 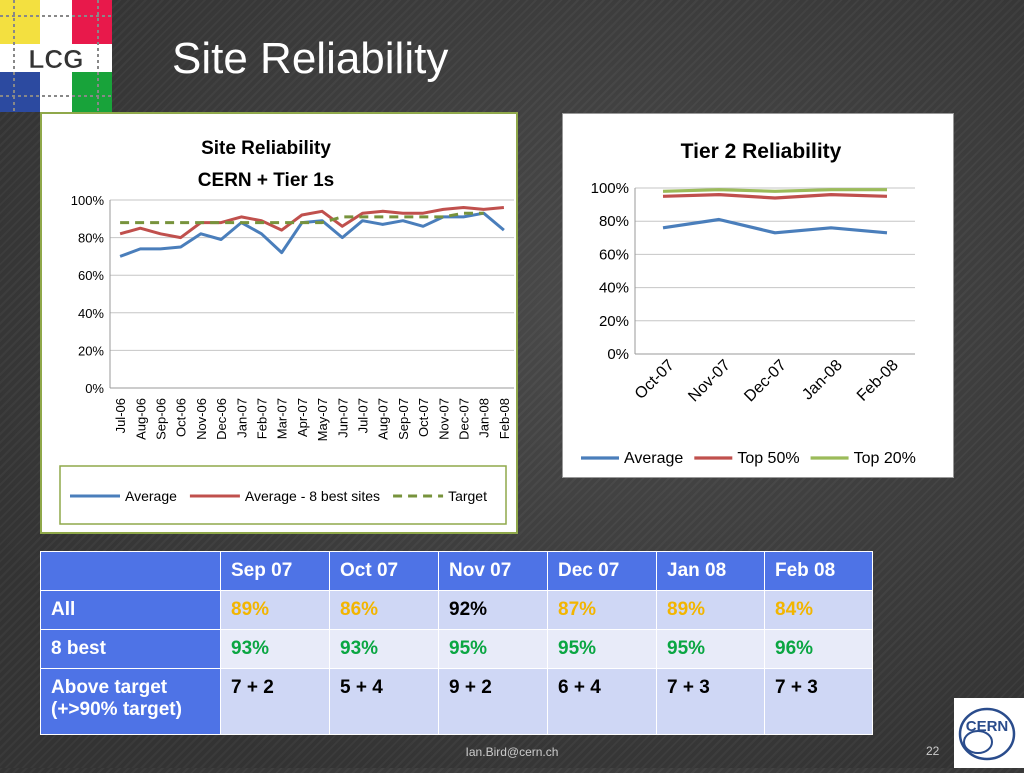 What do you see at coordinates (818, 571) in the screenshot?
I see `header-cell: Feb 08` at bounding box center [818, 571].